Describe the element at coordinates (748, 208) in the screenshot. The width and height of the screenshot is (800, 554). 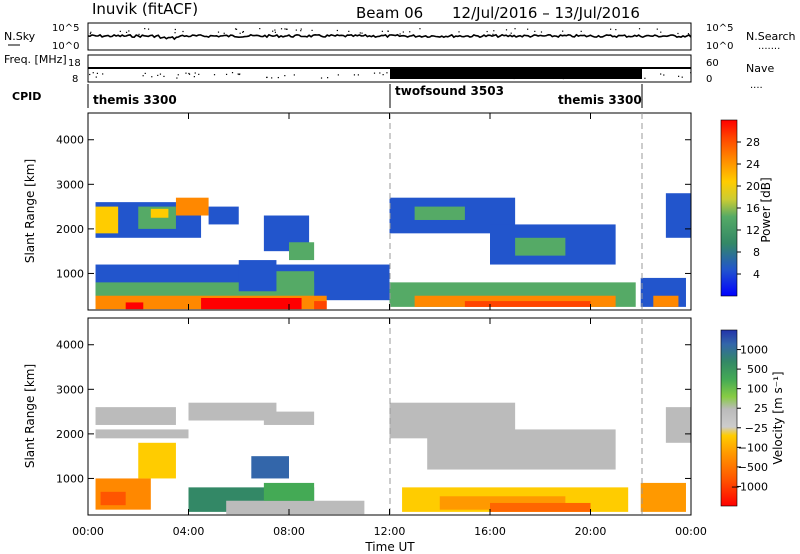
I see `power-colorbar-ticks: 28 24 20 16 12 8 4` at that location.